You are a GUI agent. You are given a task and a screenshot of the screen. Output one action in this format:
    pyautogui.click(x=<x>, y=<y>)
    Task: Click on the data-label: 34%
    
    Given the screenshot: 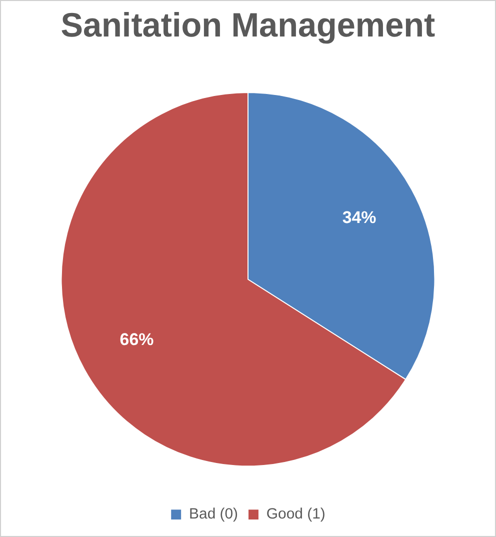 What is the action you would take?
    pyautogui.click(x=359, y=217)
    